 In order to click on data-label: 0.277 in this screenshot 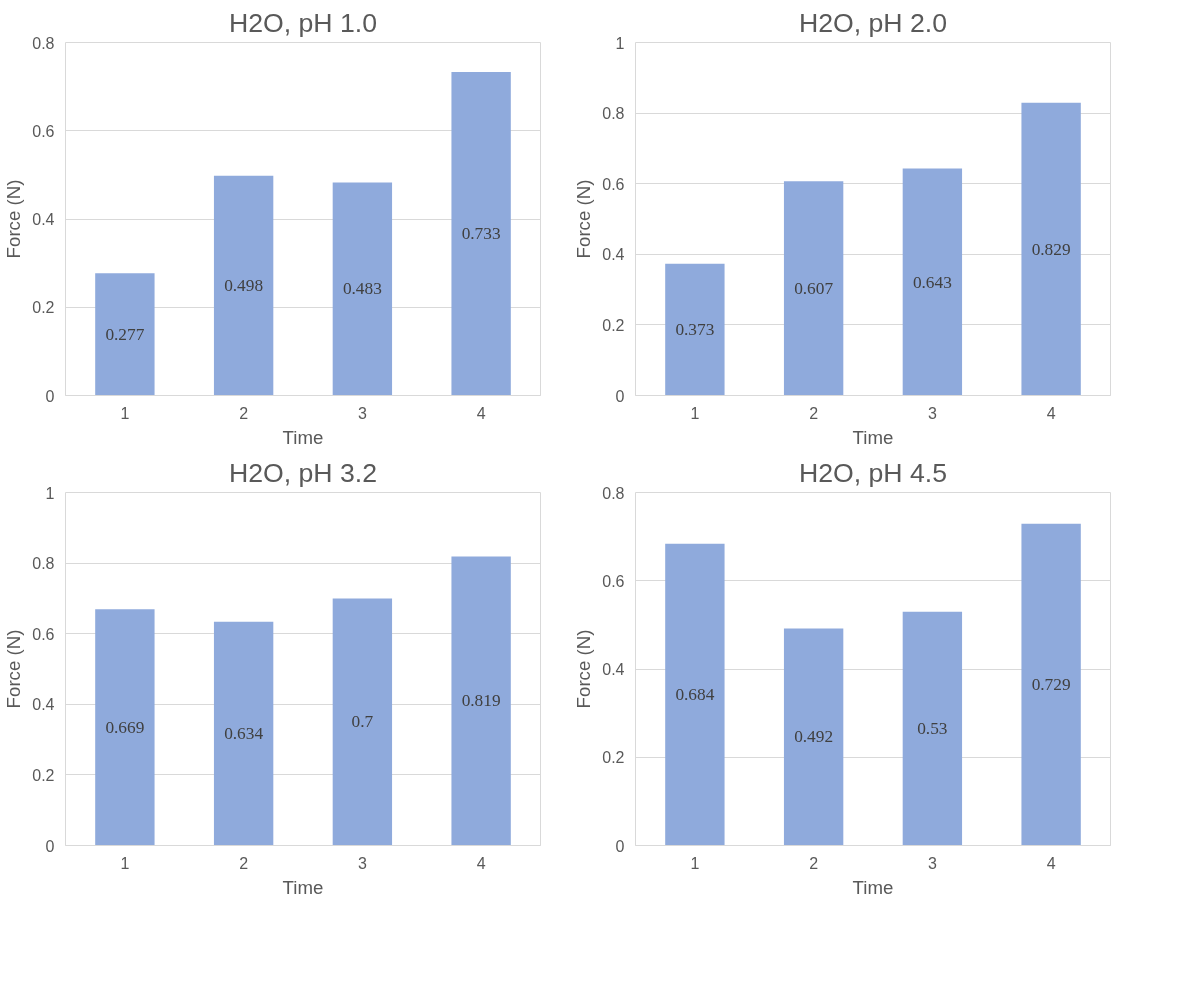, I will do `click(125, 334)`.